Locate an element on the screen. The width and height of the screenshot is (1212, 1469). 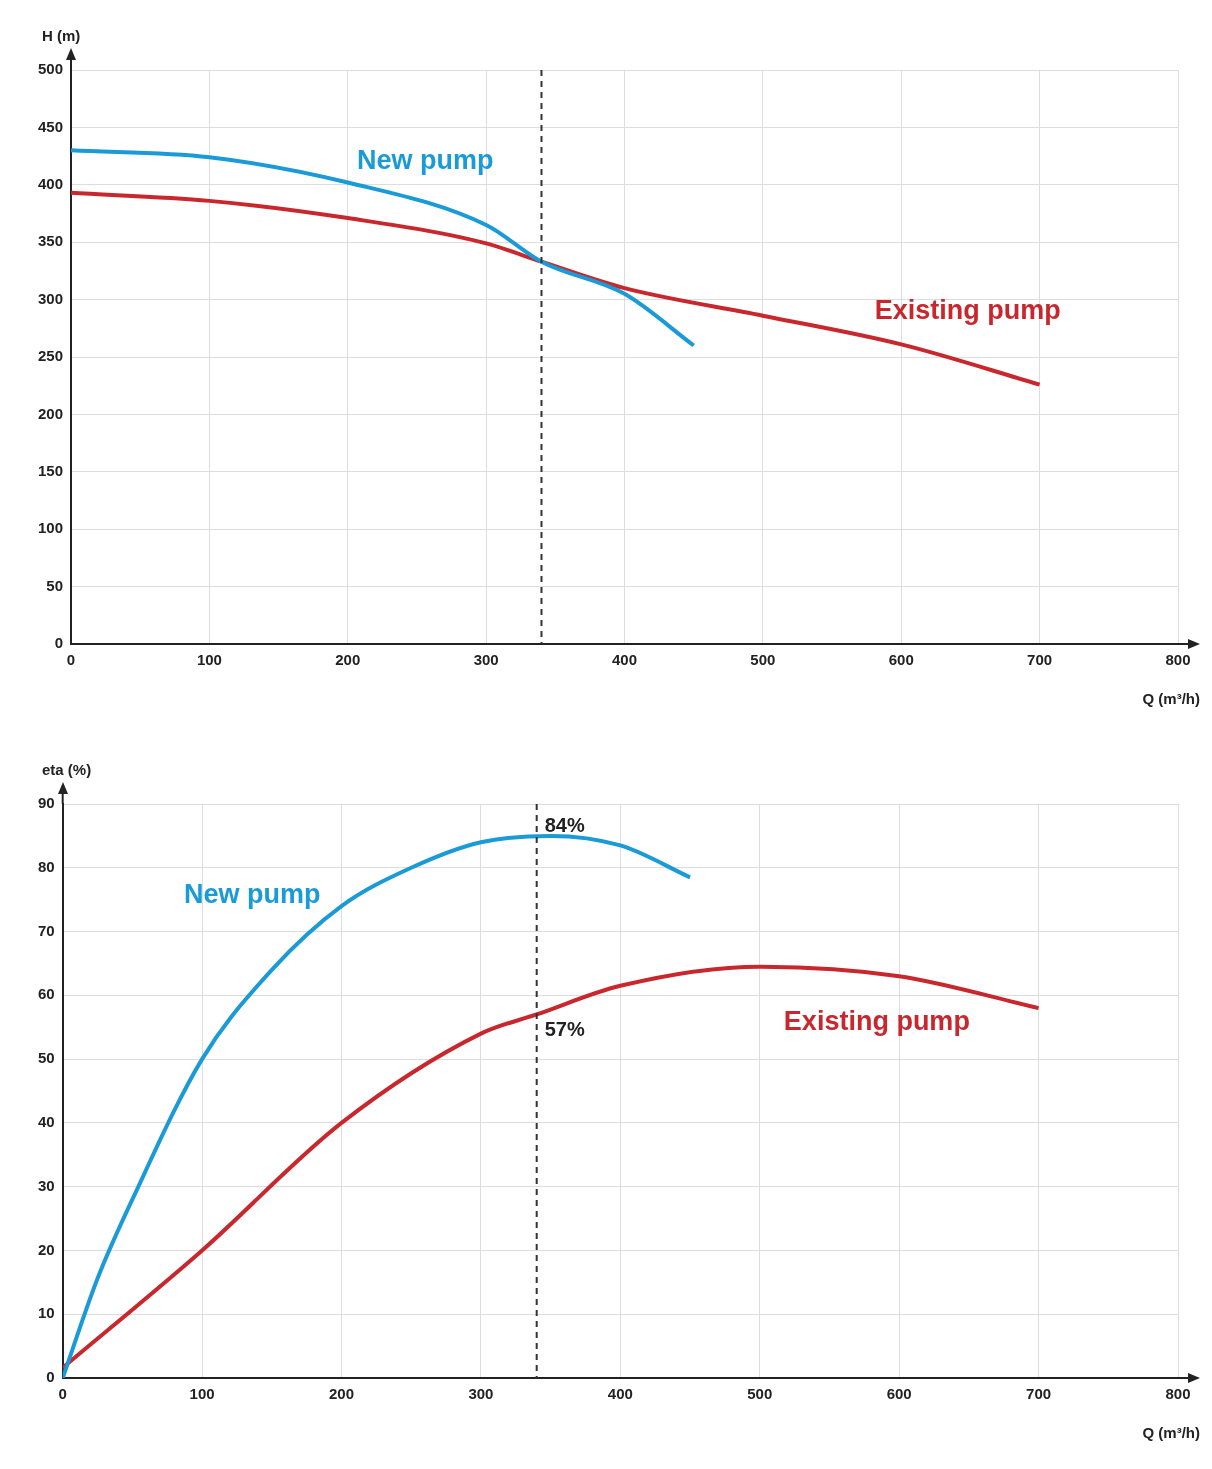
y-tick-label: 300 is located at coordinates (51, 298).